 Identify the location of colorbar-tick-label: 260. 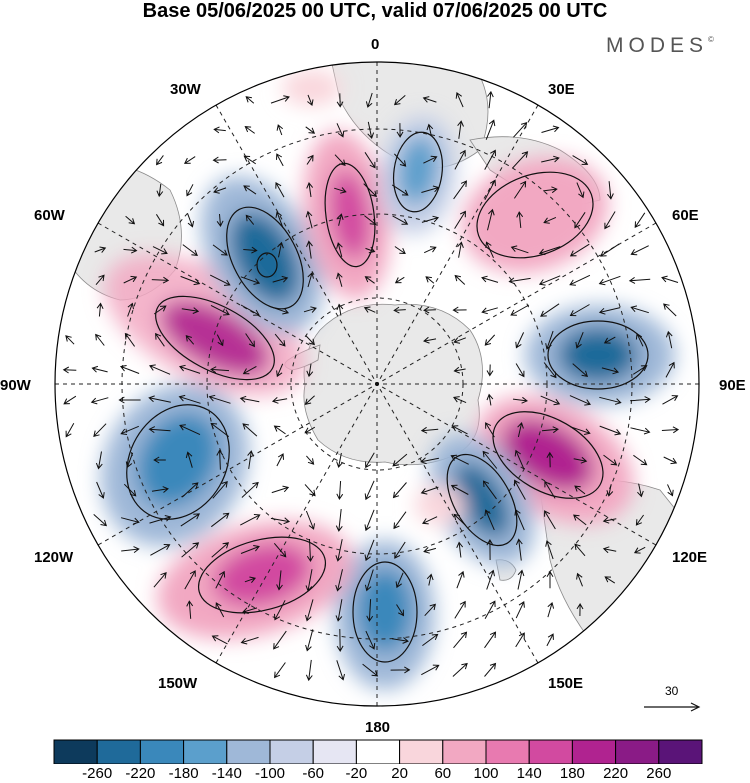
(659, 773).